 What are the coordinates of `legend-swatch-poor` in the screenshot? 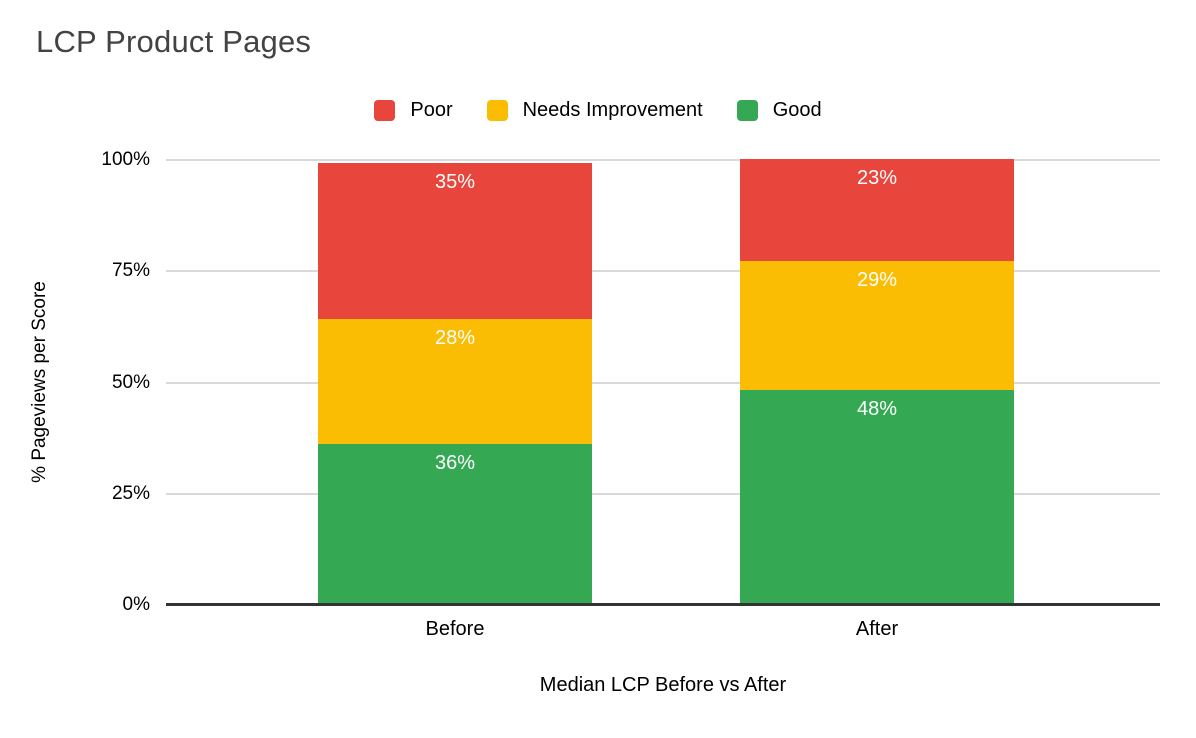 It's located at (385, 110).